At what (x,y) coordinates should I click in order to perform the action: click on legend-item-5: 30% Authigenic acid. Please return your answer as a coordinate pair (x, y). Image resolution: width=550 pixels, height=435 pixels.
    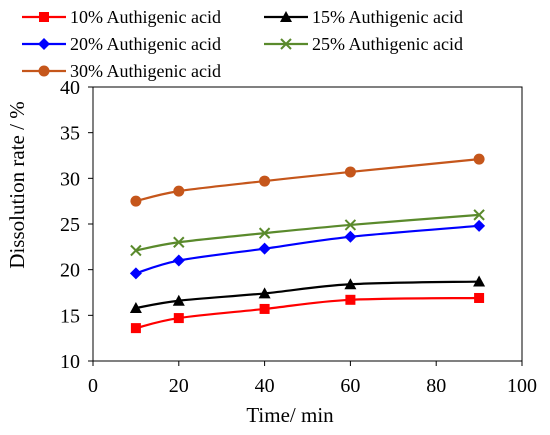
    Looking at the image, I should click on (121, 71).